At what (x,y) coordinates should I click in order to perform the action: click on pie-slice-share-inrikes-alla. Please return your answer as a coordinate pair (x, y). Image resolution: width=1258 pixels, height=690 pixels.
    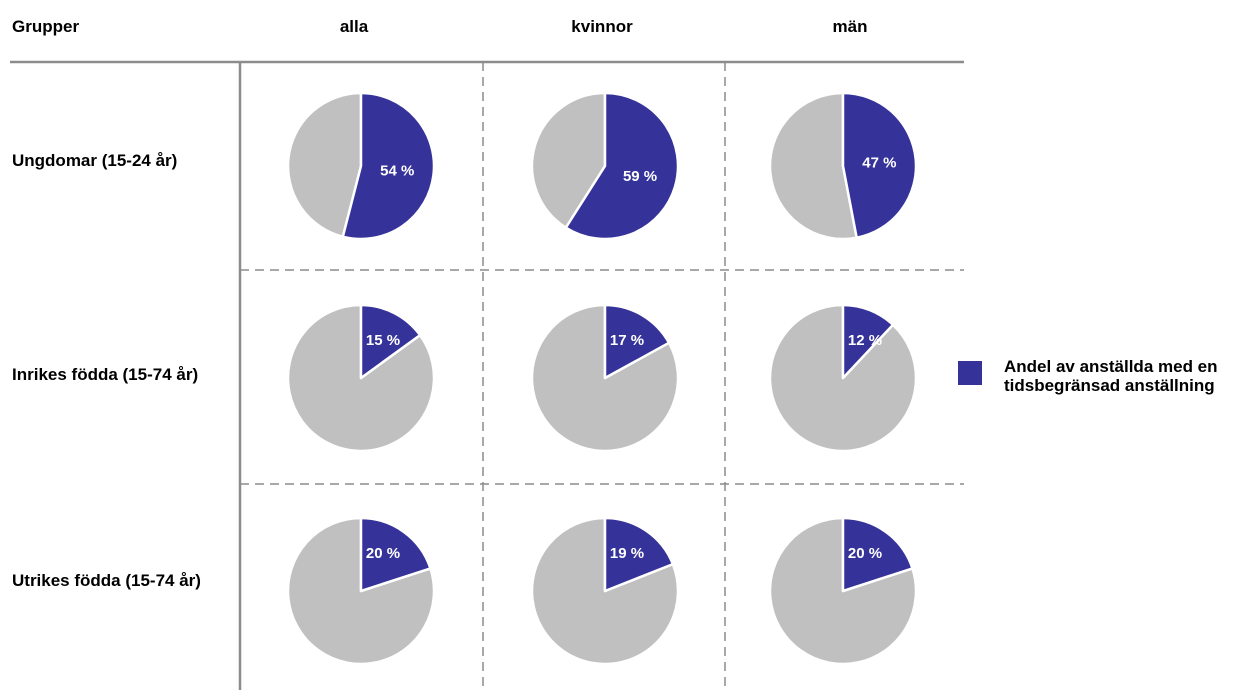
    Looking at the image, I should click on (390, 341).